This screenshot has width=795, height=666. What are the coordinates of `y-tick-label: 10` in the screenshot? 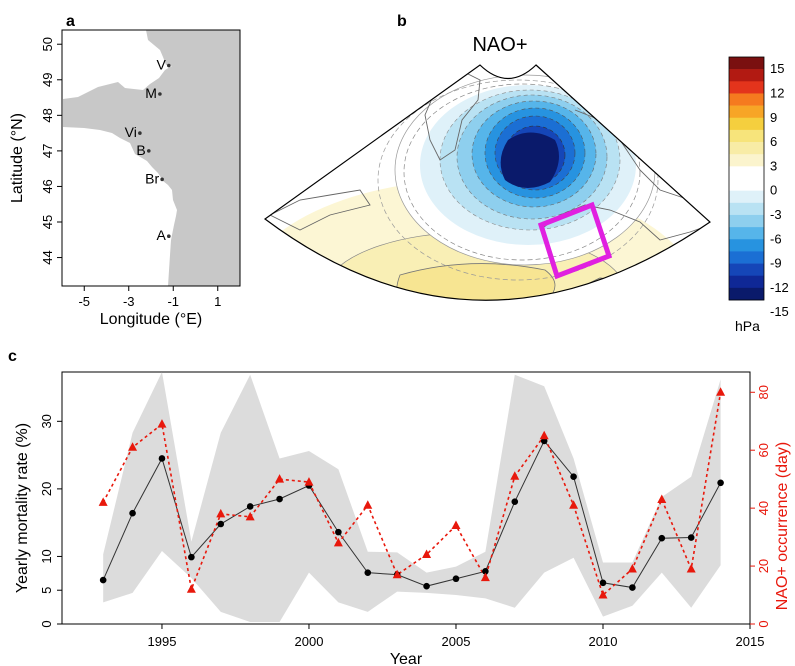 It's located at (46, 556).